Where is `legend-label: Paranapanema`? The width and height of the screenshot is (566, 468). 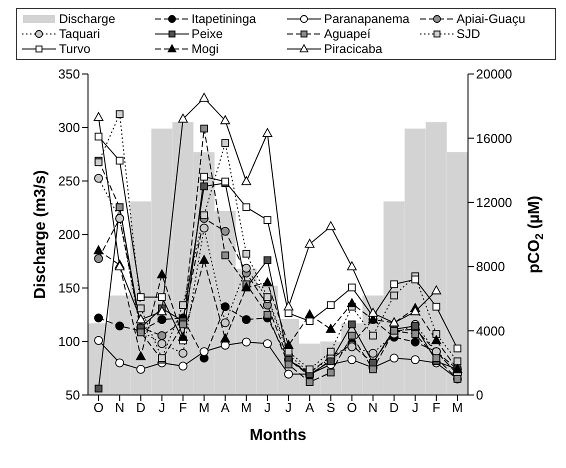 legend-label: Paranapanema is located at coordinates (367, 19).